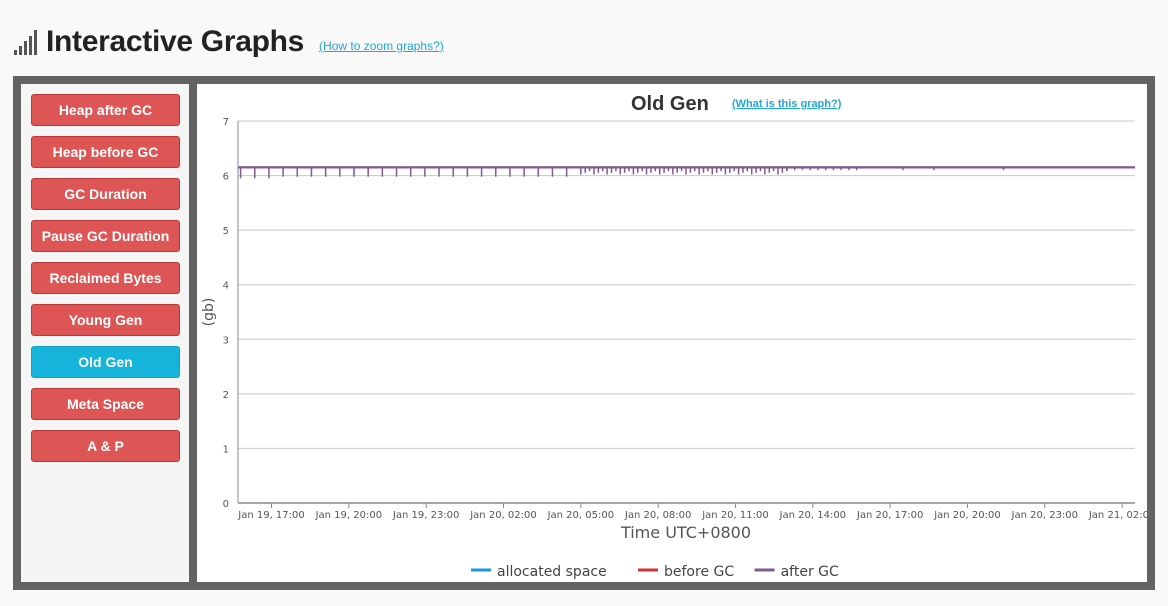  Describe the element at coordinates (381, 46) in the screenshot. I see `zoom-help-link: (How to zoom graphs?)` at that location.